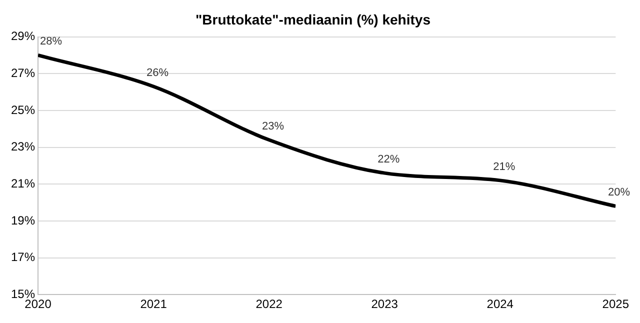 Image resolution: width=640 pixels, height=323 pixels. Describe the element at coordinates (616, 304) in the screenshot. I see `x-tick-label: 2025` at that location.